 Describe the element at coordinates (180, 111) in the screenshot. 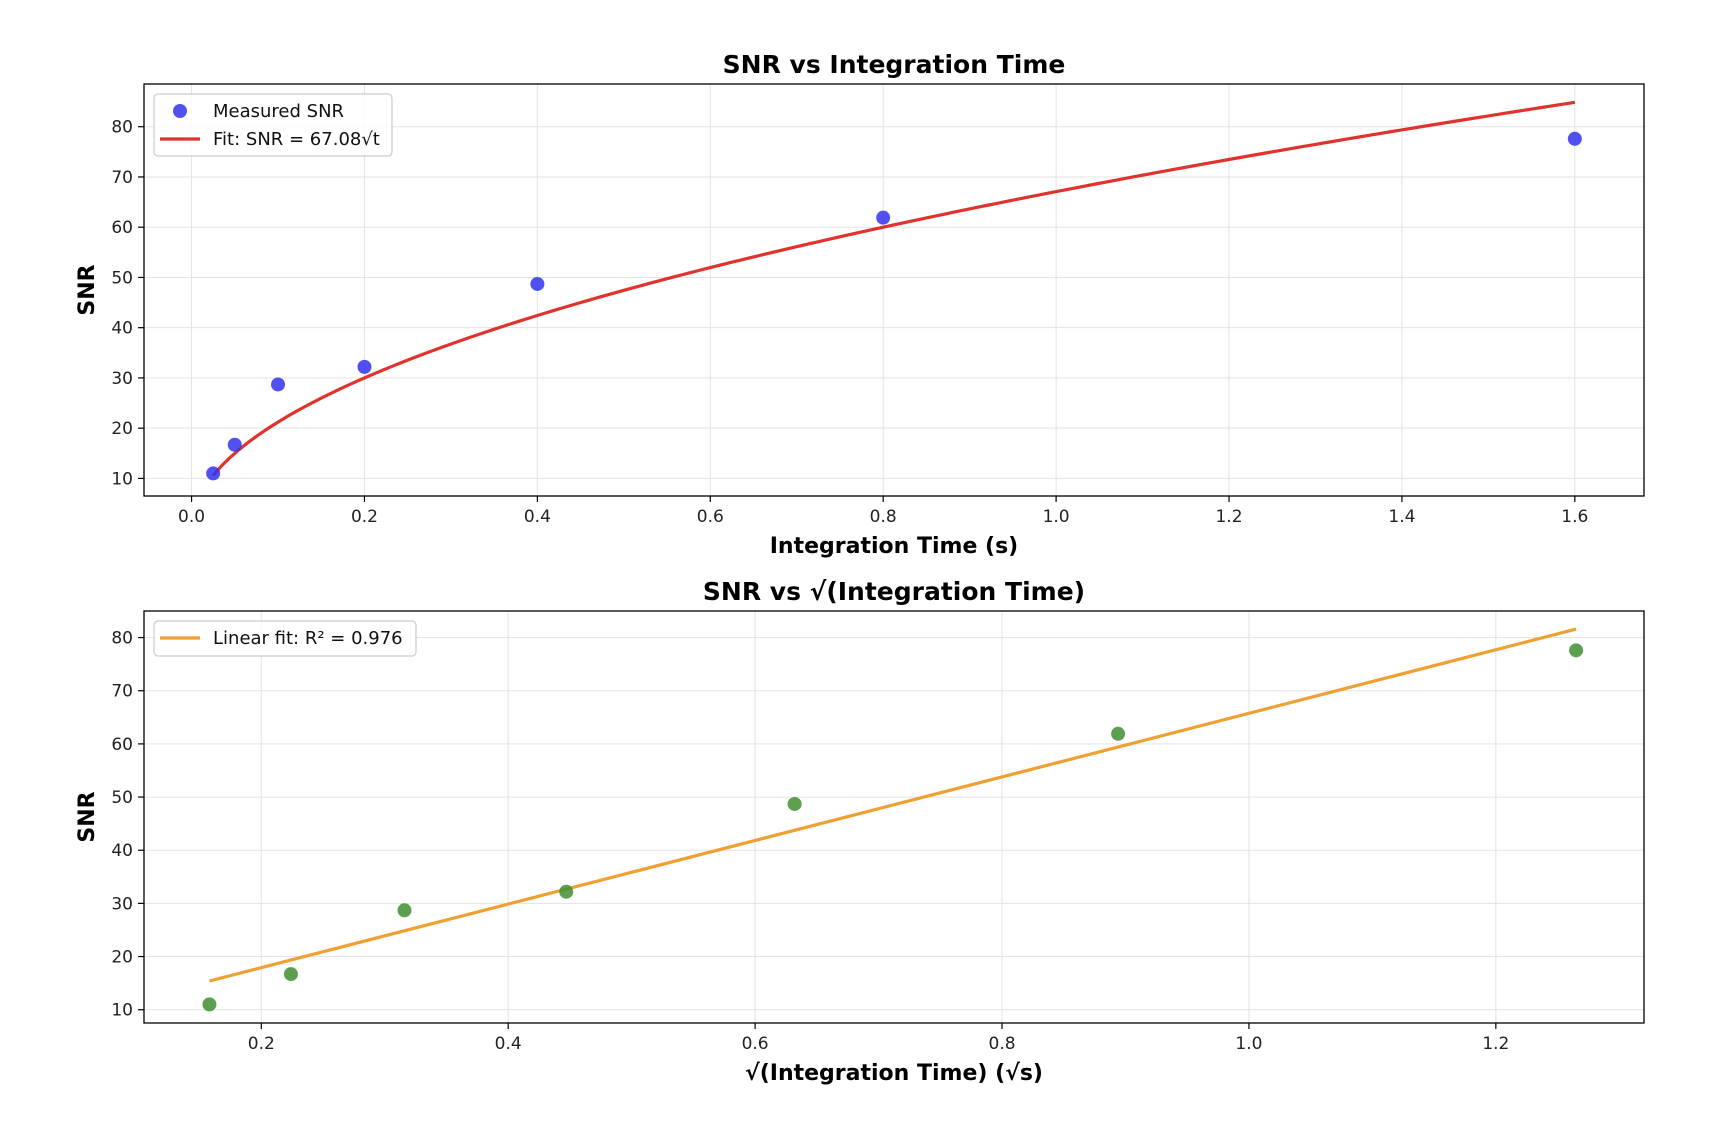

I see `legend-marker-measured` at that location.